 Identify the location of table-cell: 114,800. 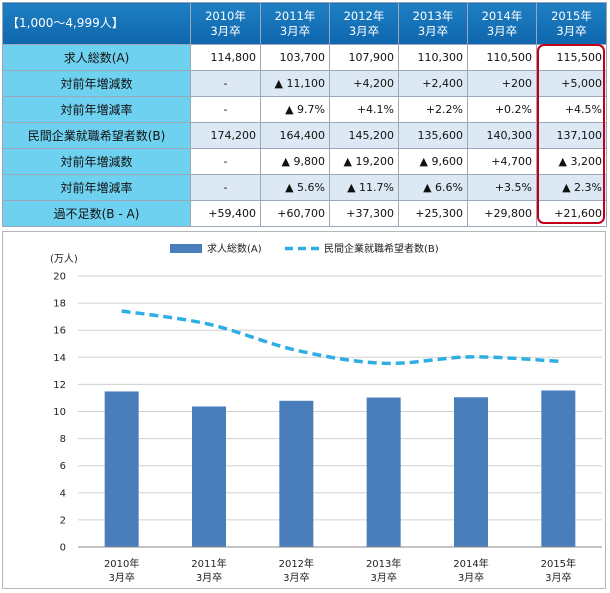
(225, 57).